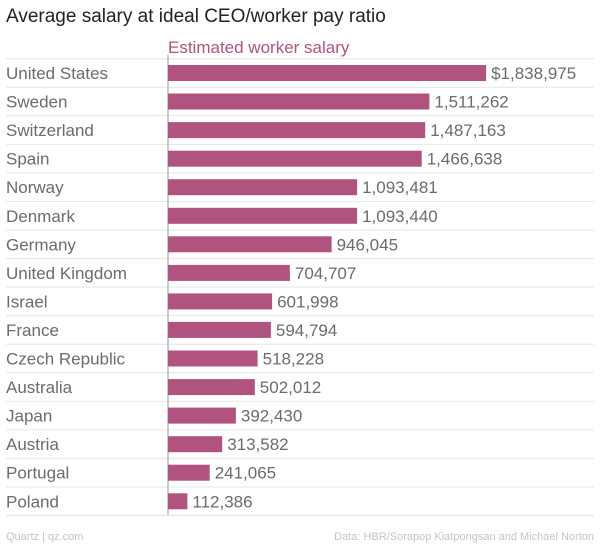  I want to click on footer-source-left: Quartz | qz.com, so click(45, 537).